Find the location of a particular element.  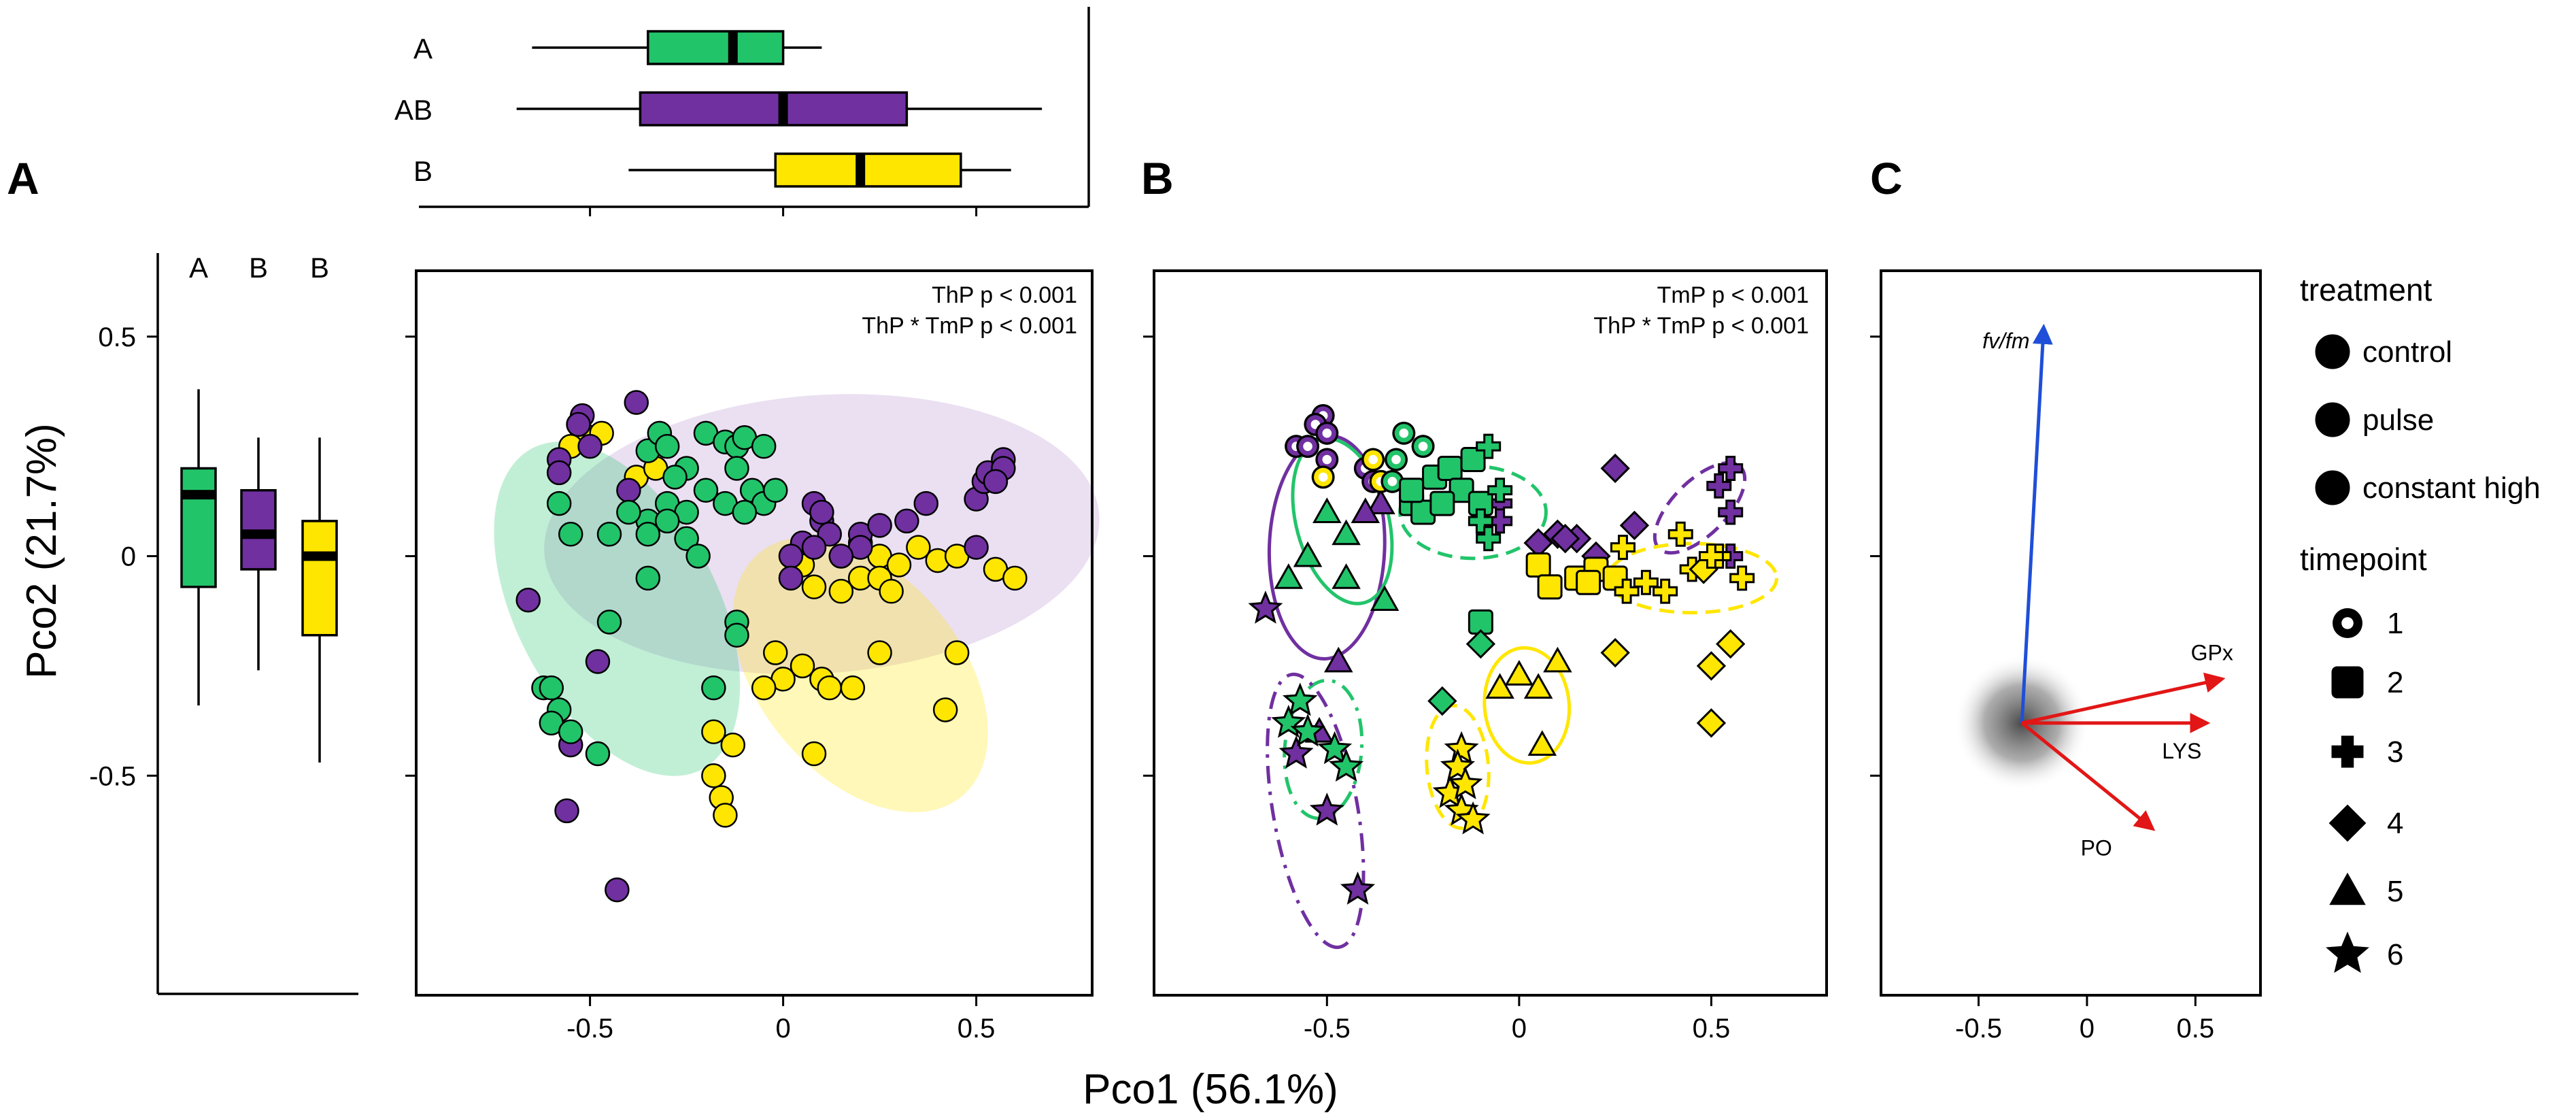

legend-swatch-control is located at coordinates (2332, 352).